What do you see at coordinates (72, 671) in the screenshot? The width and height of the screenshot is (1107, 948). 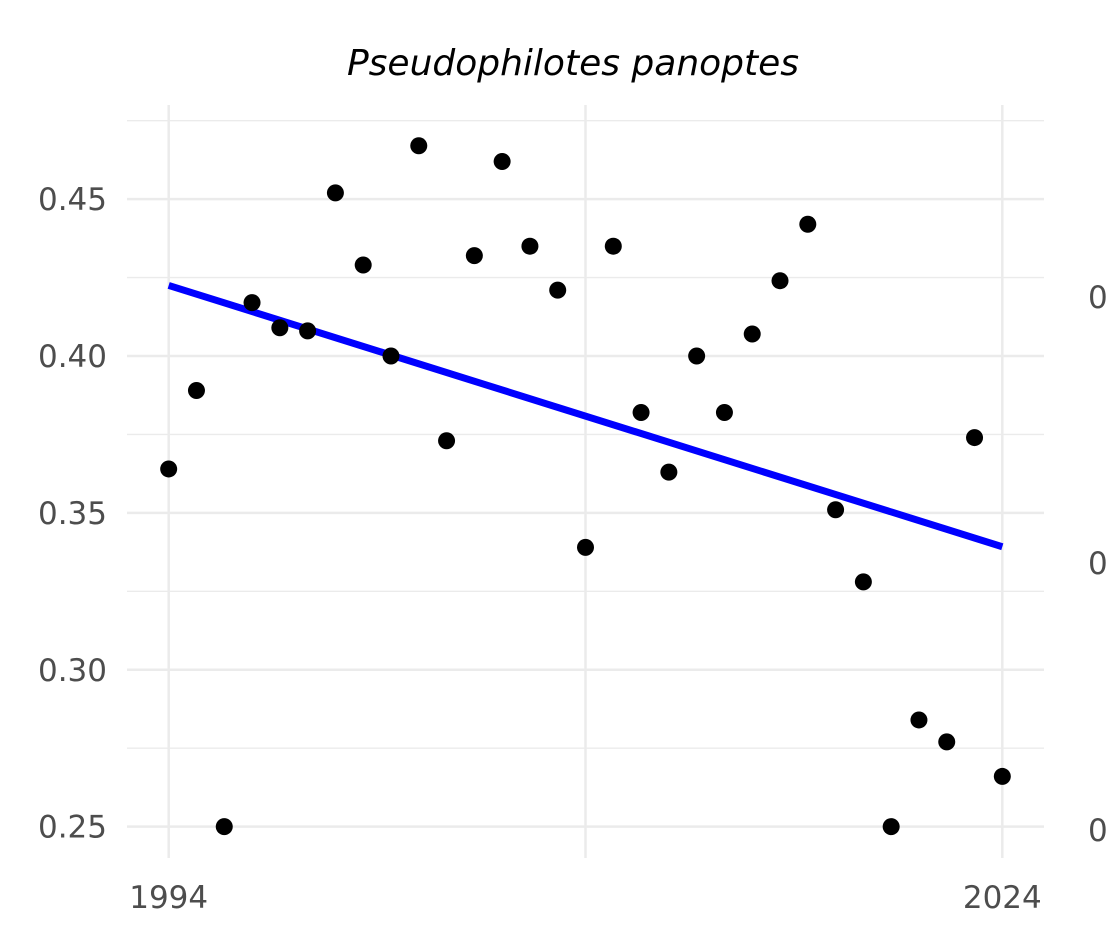 I see `y-tick-label: 0.30` at bounding box center [72, 671].